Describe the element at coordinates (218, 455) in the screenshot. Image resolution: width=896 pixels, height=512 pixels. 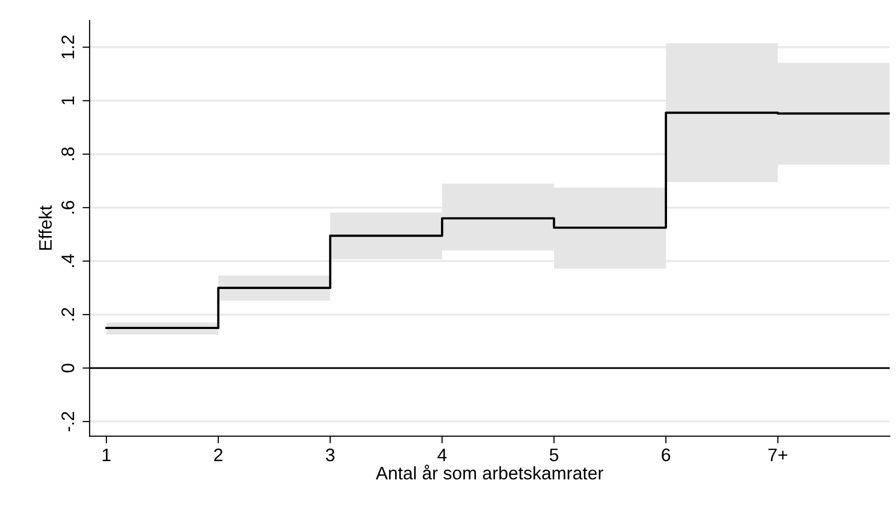
I see `x-tick-label: 2` at that location.